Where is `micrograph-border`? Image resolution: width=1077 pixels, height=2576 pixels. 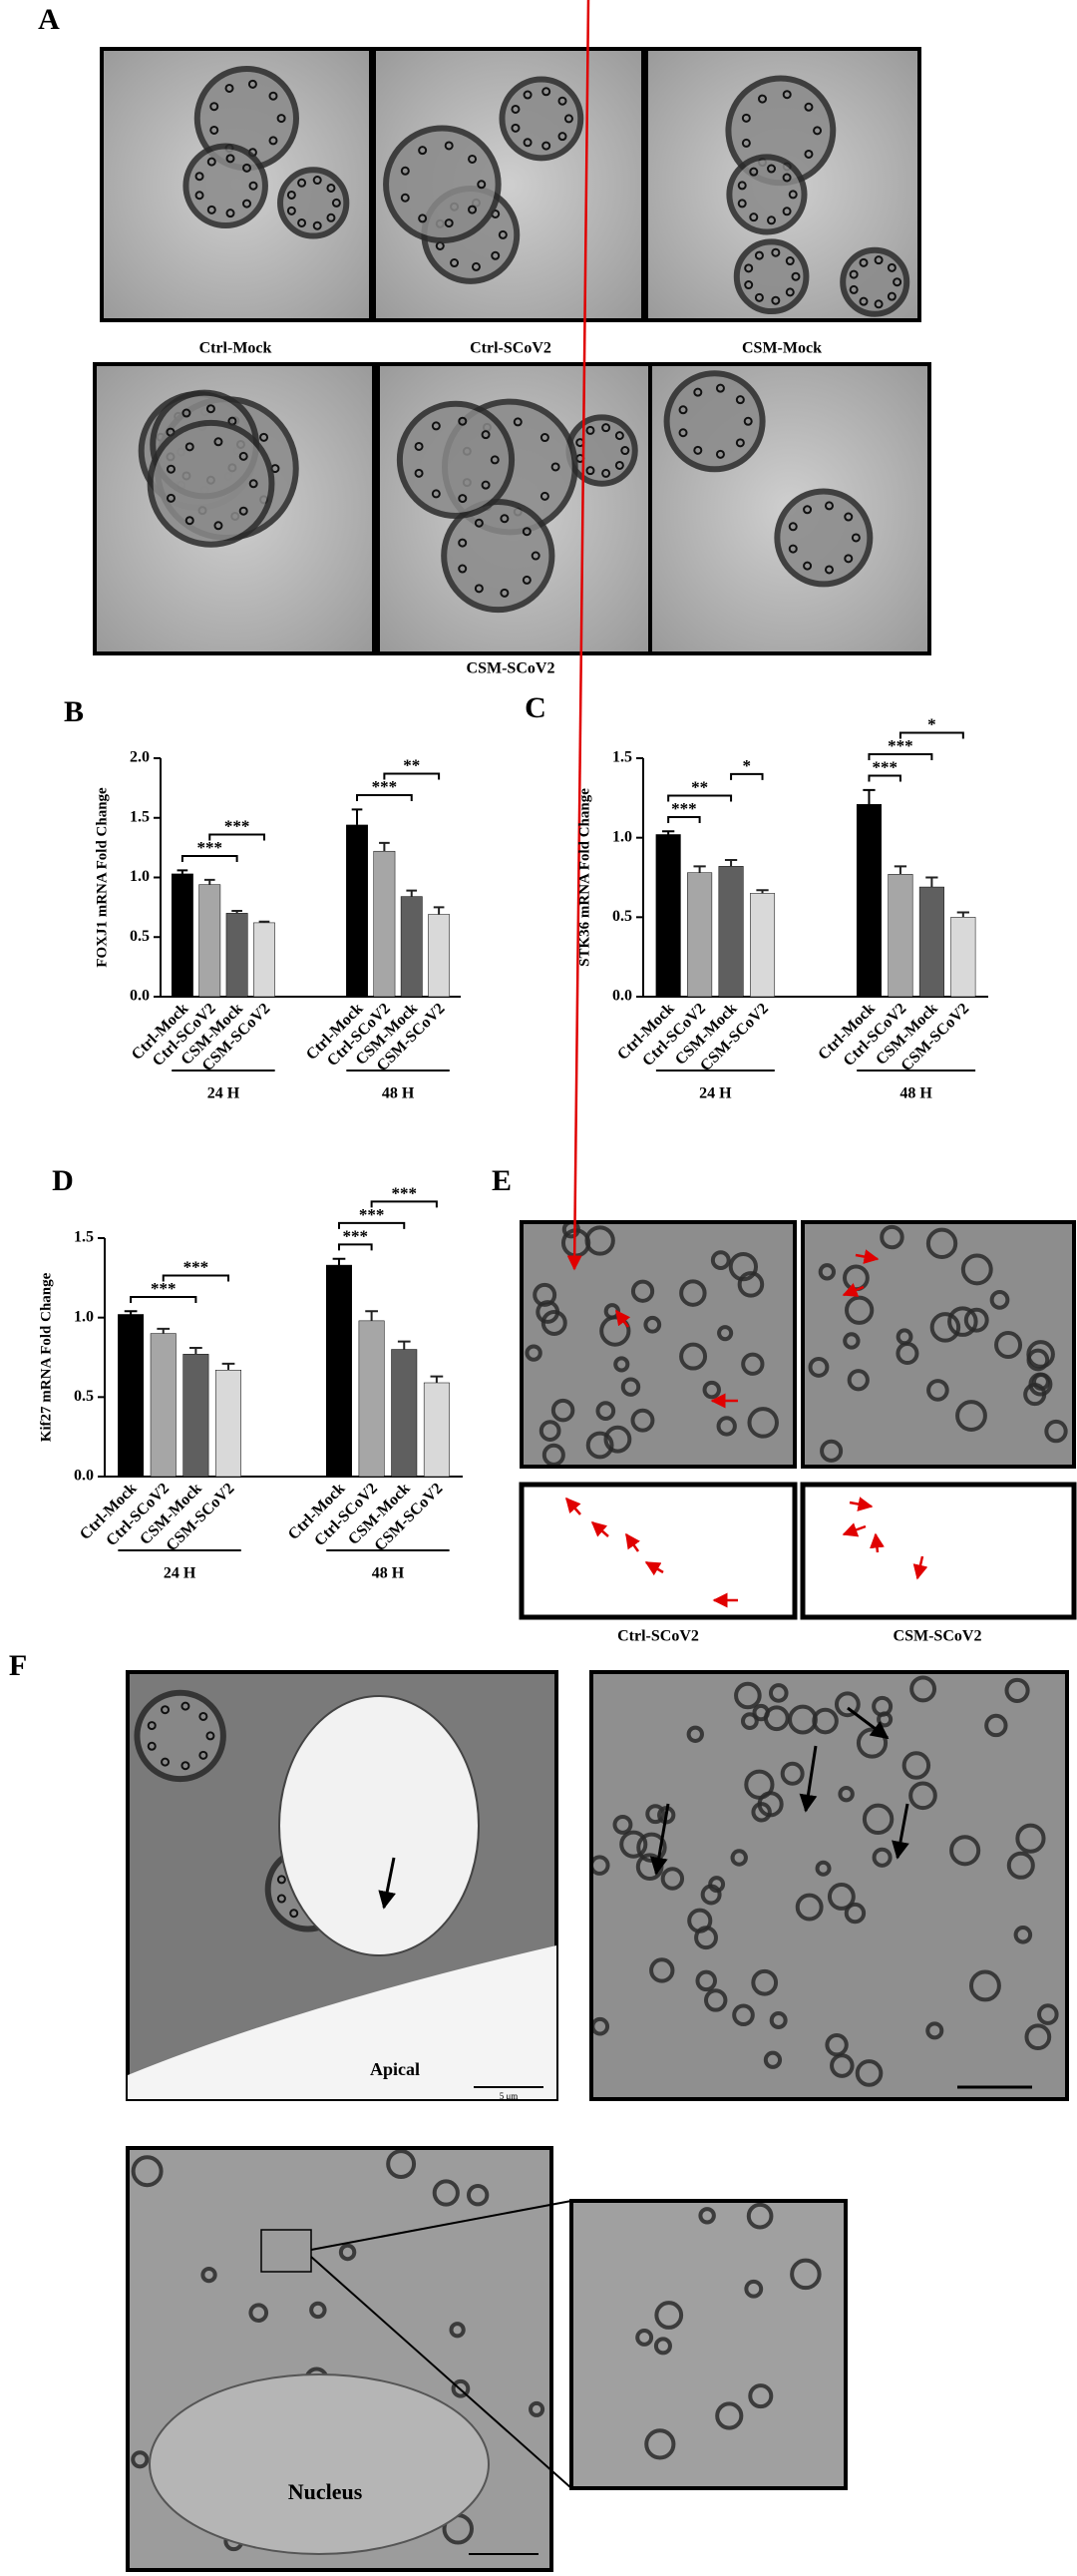
micrograph-border is located at coordinates (658, 1344).